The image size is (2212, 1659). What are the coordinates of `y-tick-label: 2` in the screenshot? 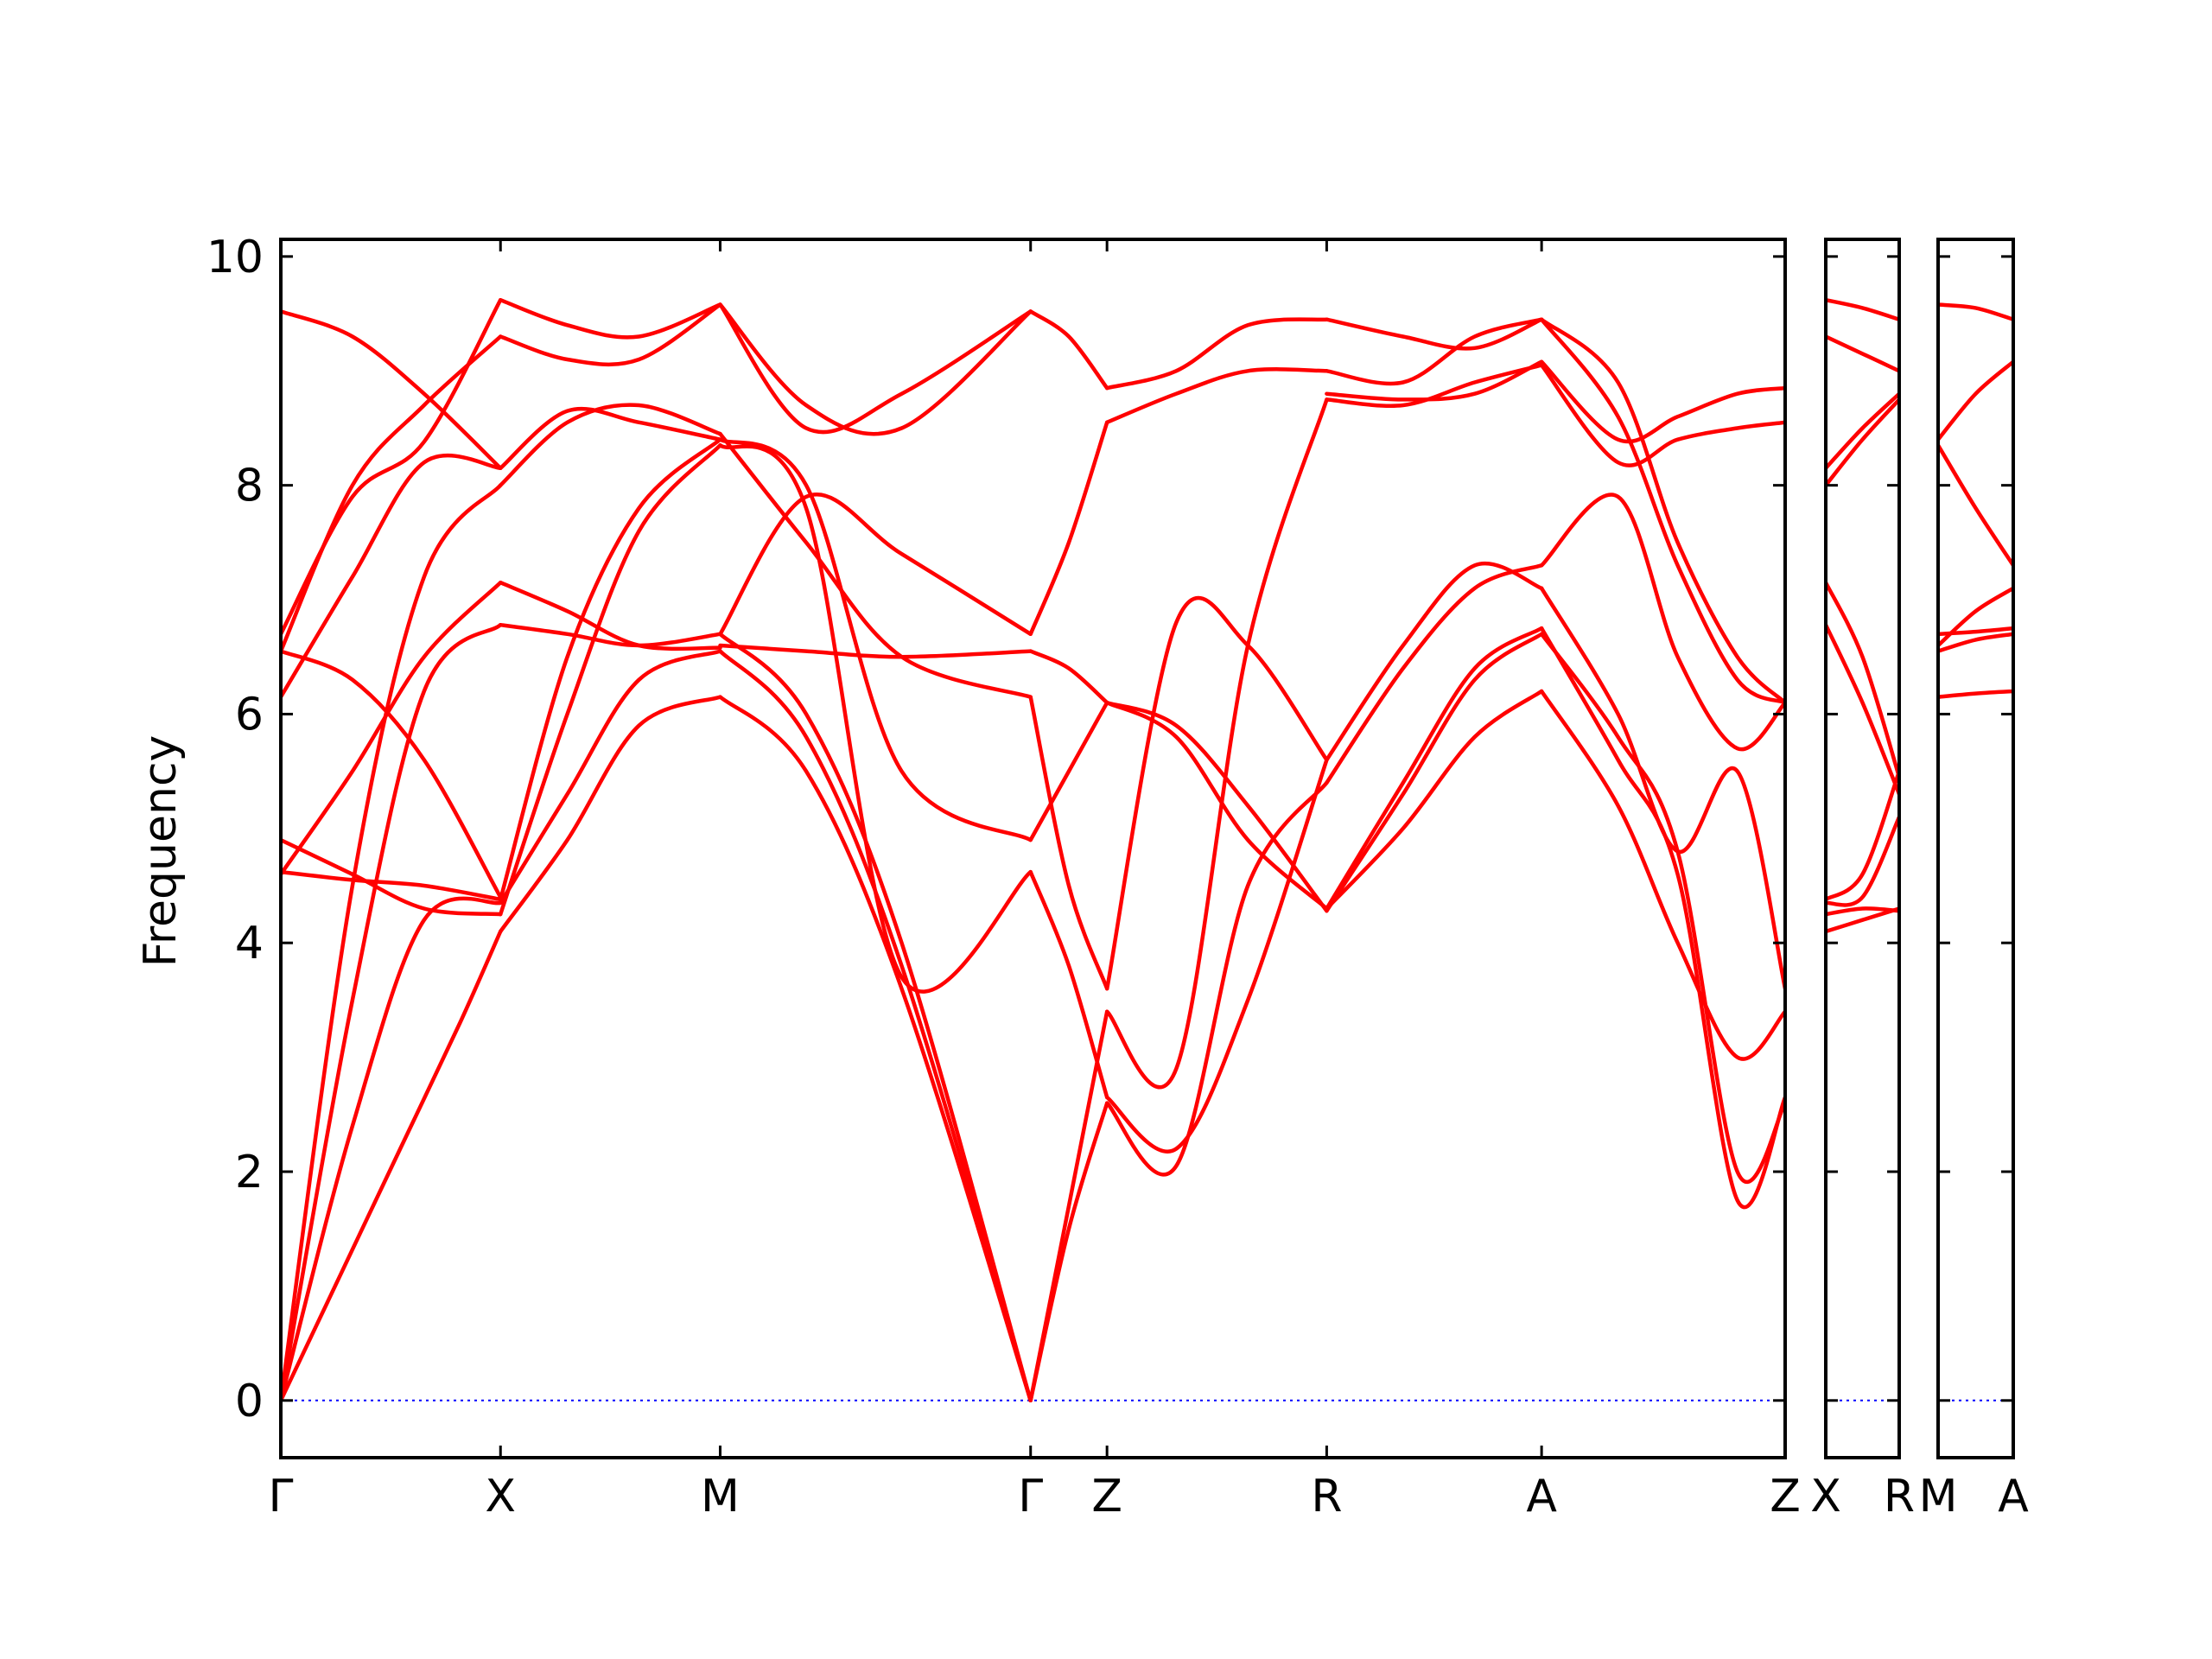 It's located at (249, 1172).